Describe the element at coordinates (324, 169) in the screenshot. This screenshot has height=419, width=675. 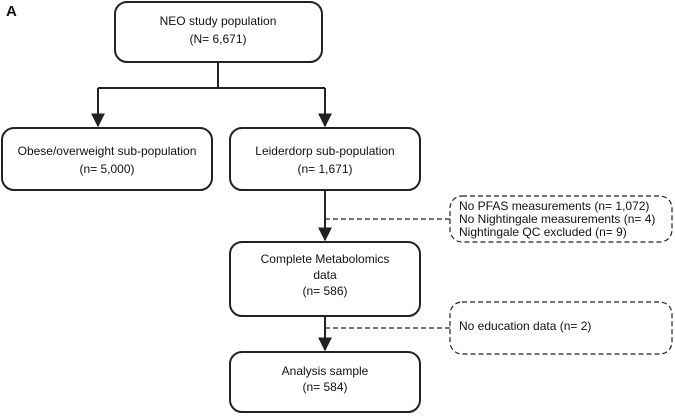
I see `node-text: (n= 1,671)` at that location.